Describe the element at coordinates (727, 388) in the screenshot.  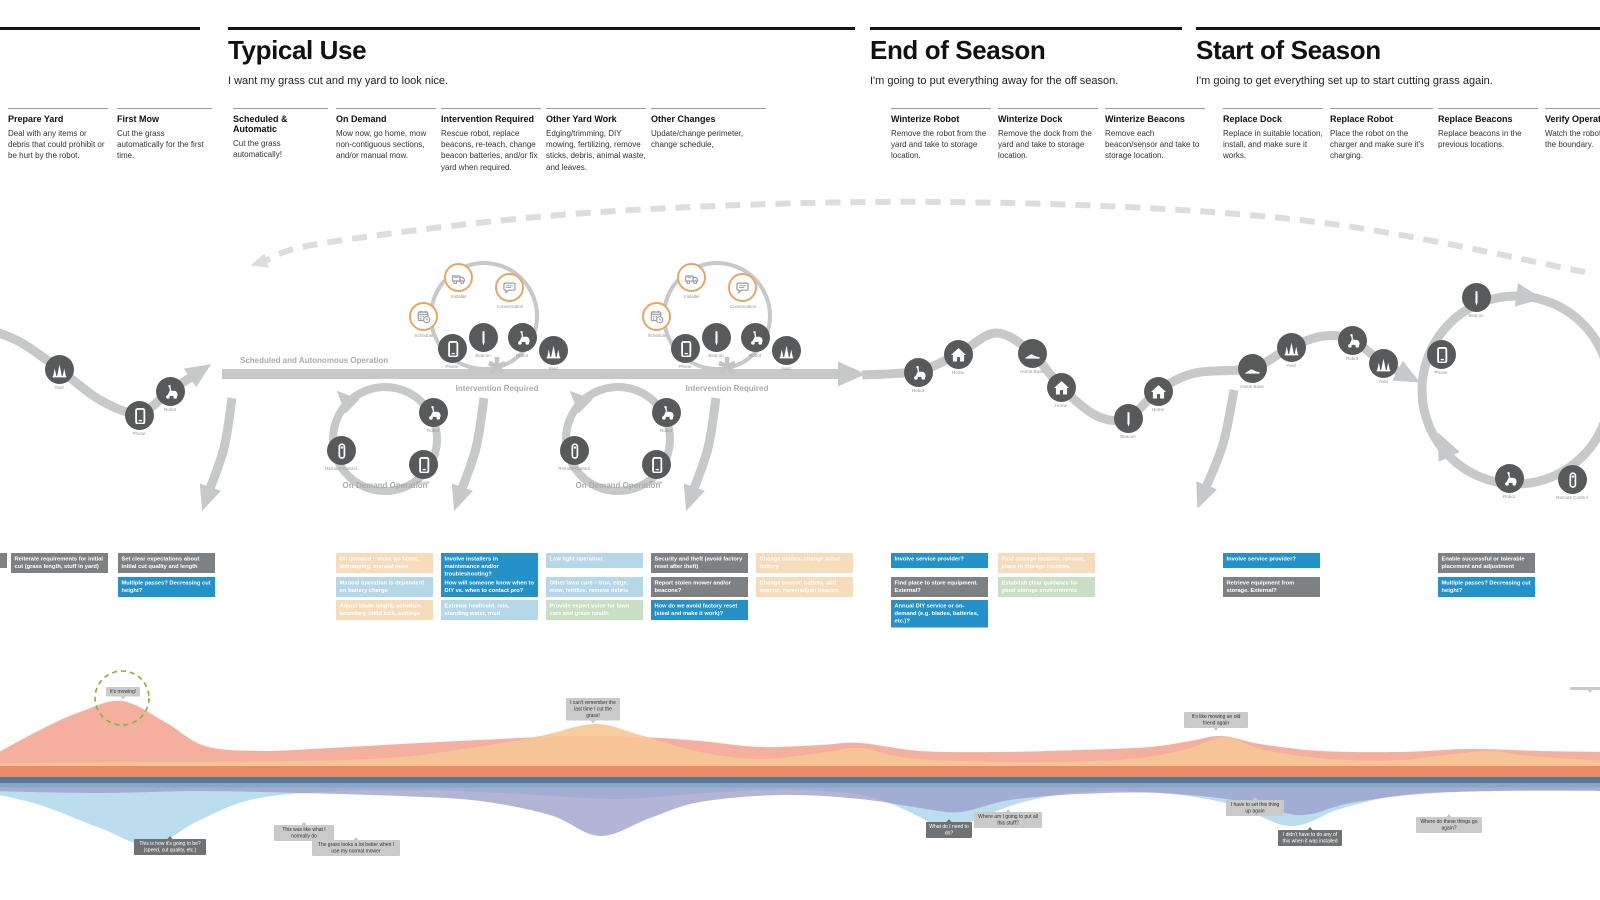
I see `label-intervention-required: Intervention Required` at that location.